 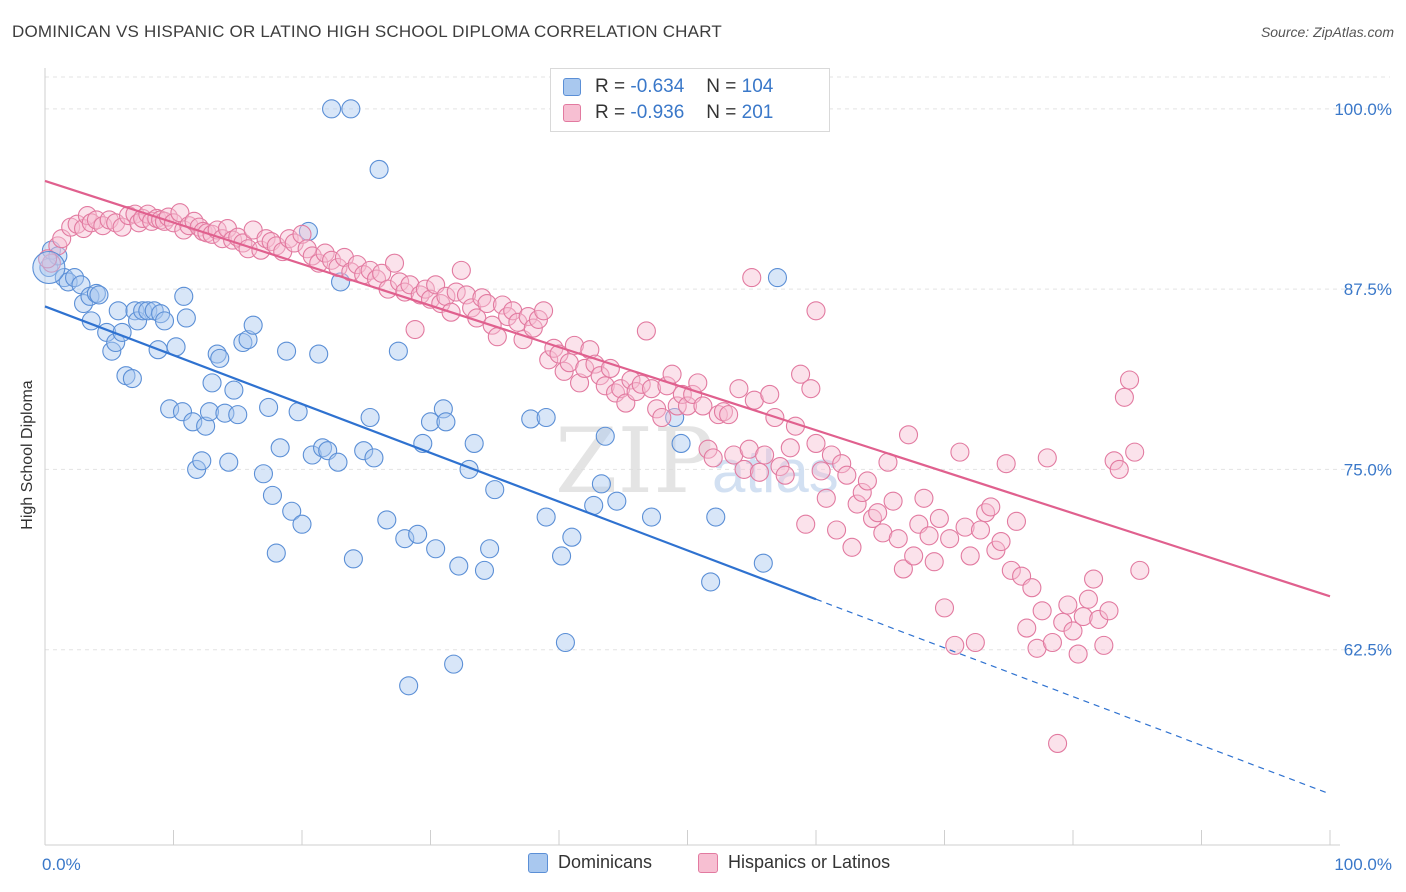 What do you see at coordinates (794, 862) in the screenshot?
I see `legend-item-hispanics: Hispanics or Latinos` at bounding box center [794, 862].